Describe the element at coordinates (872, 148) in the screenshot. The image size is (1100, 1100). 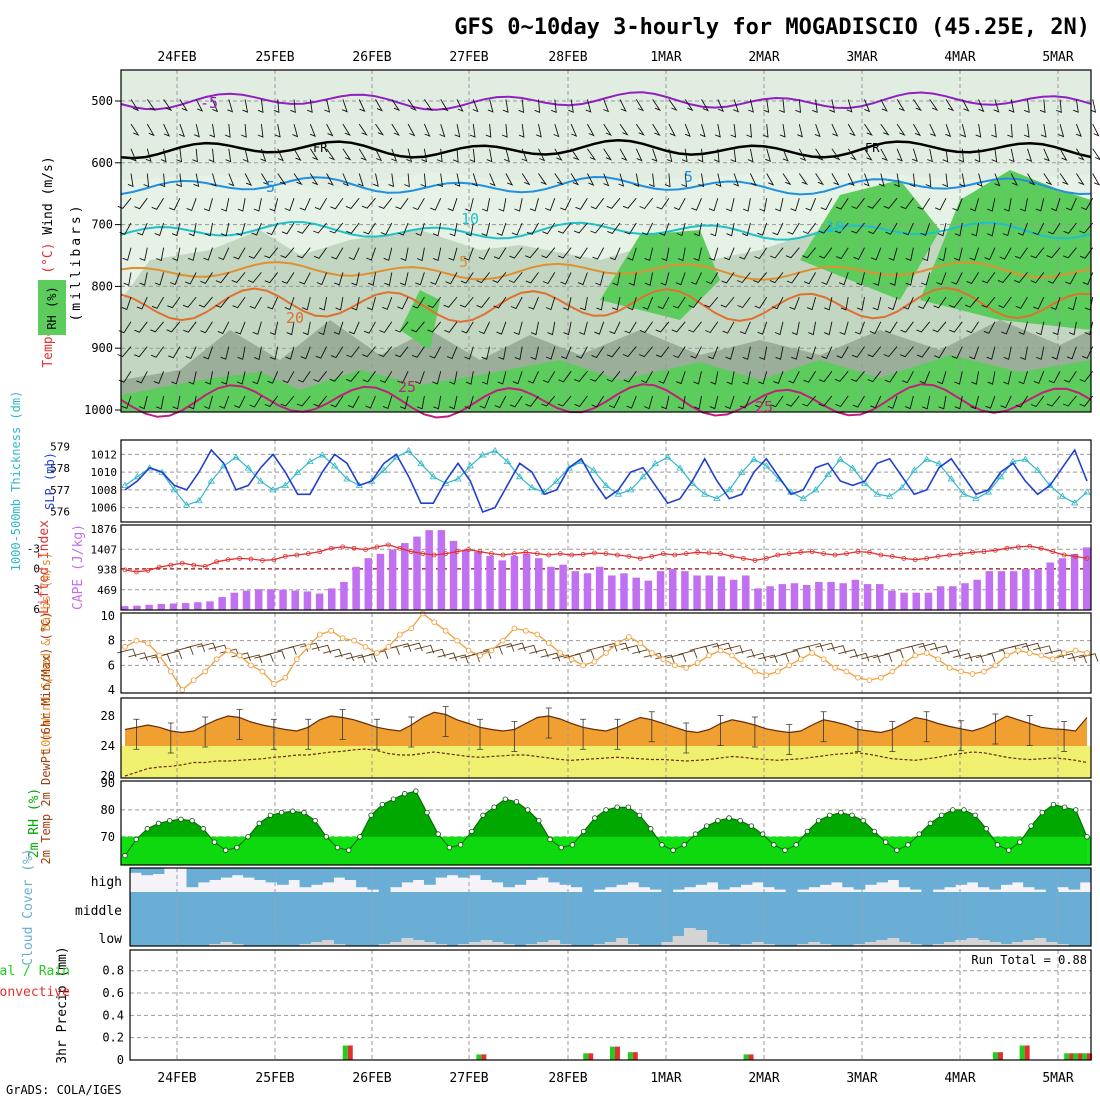
I see `isotherm-label: FR` at that location.